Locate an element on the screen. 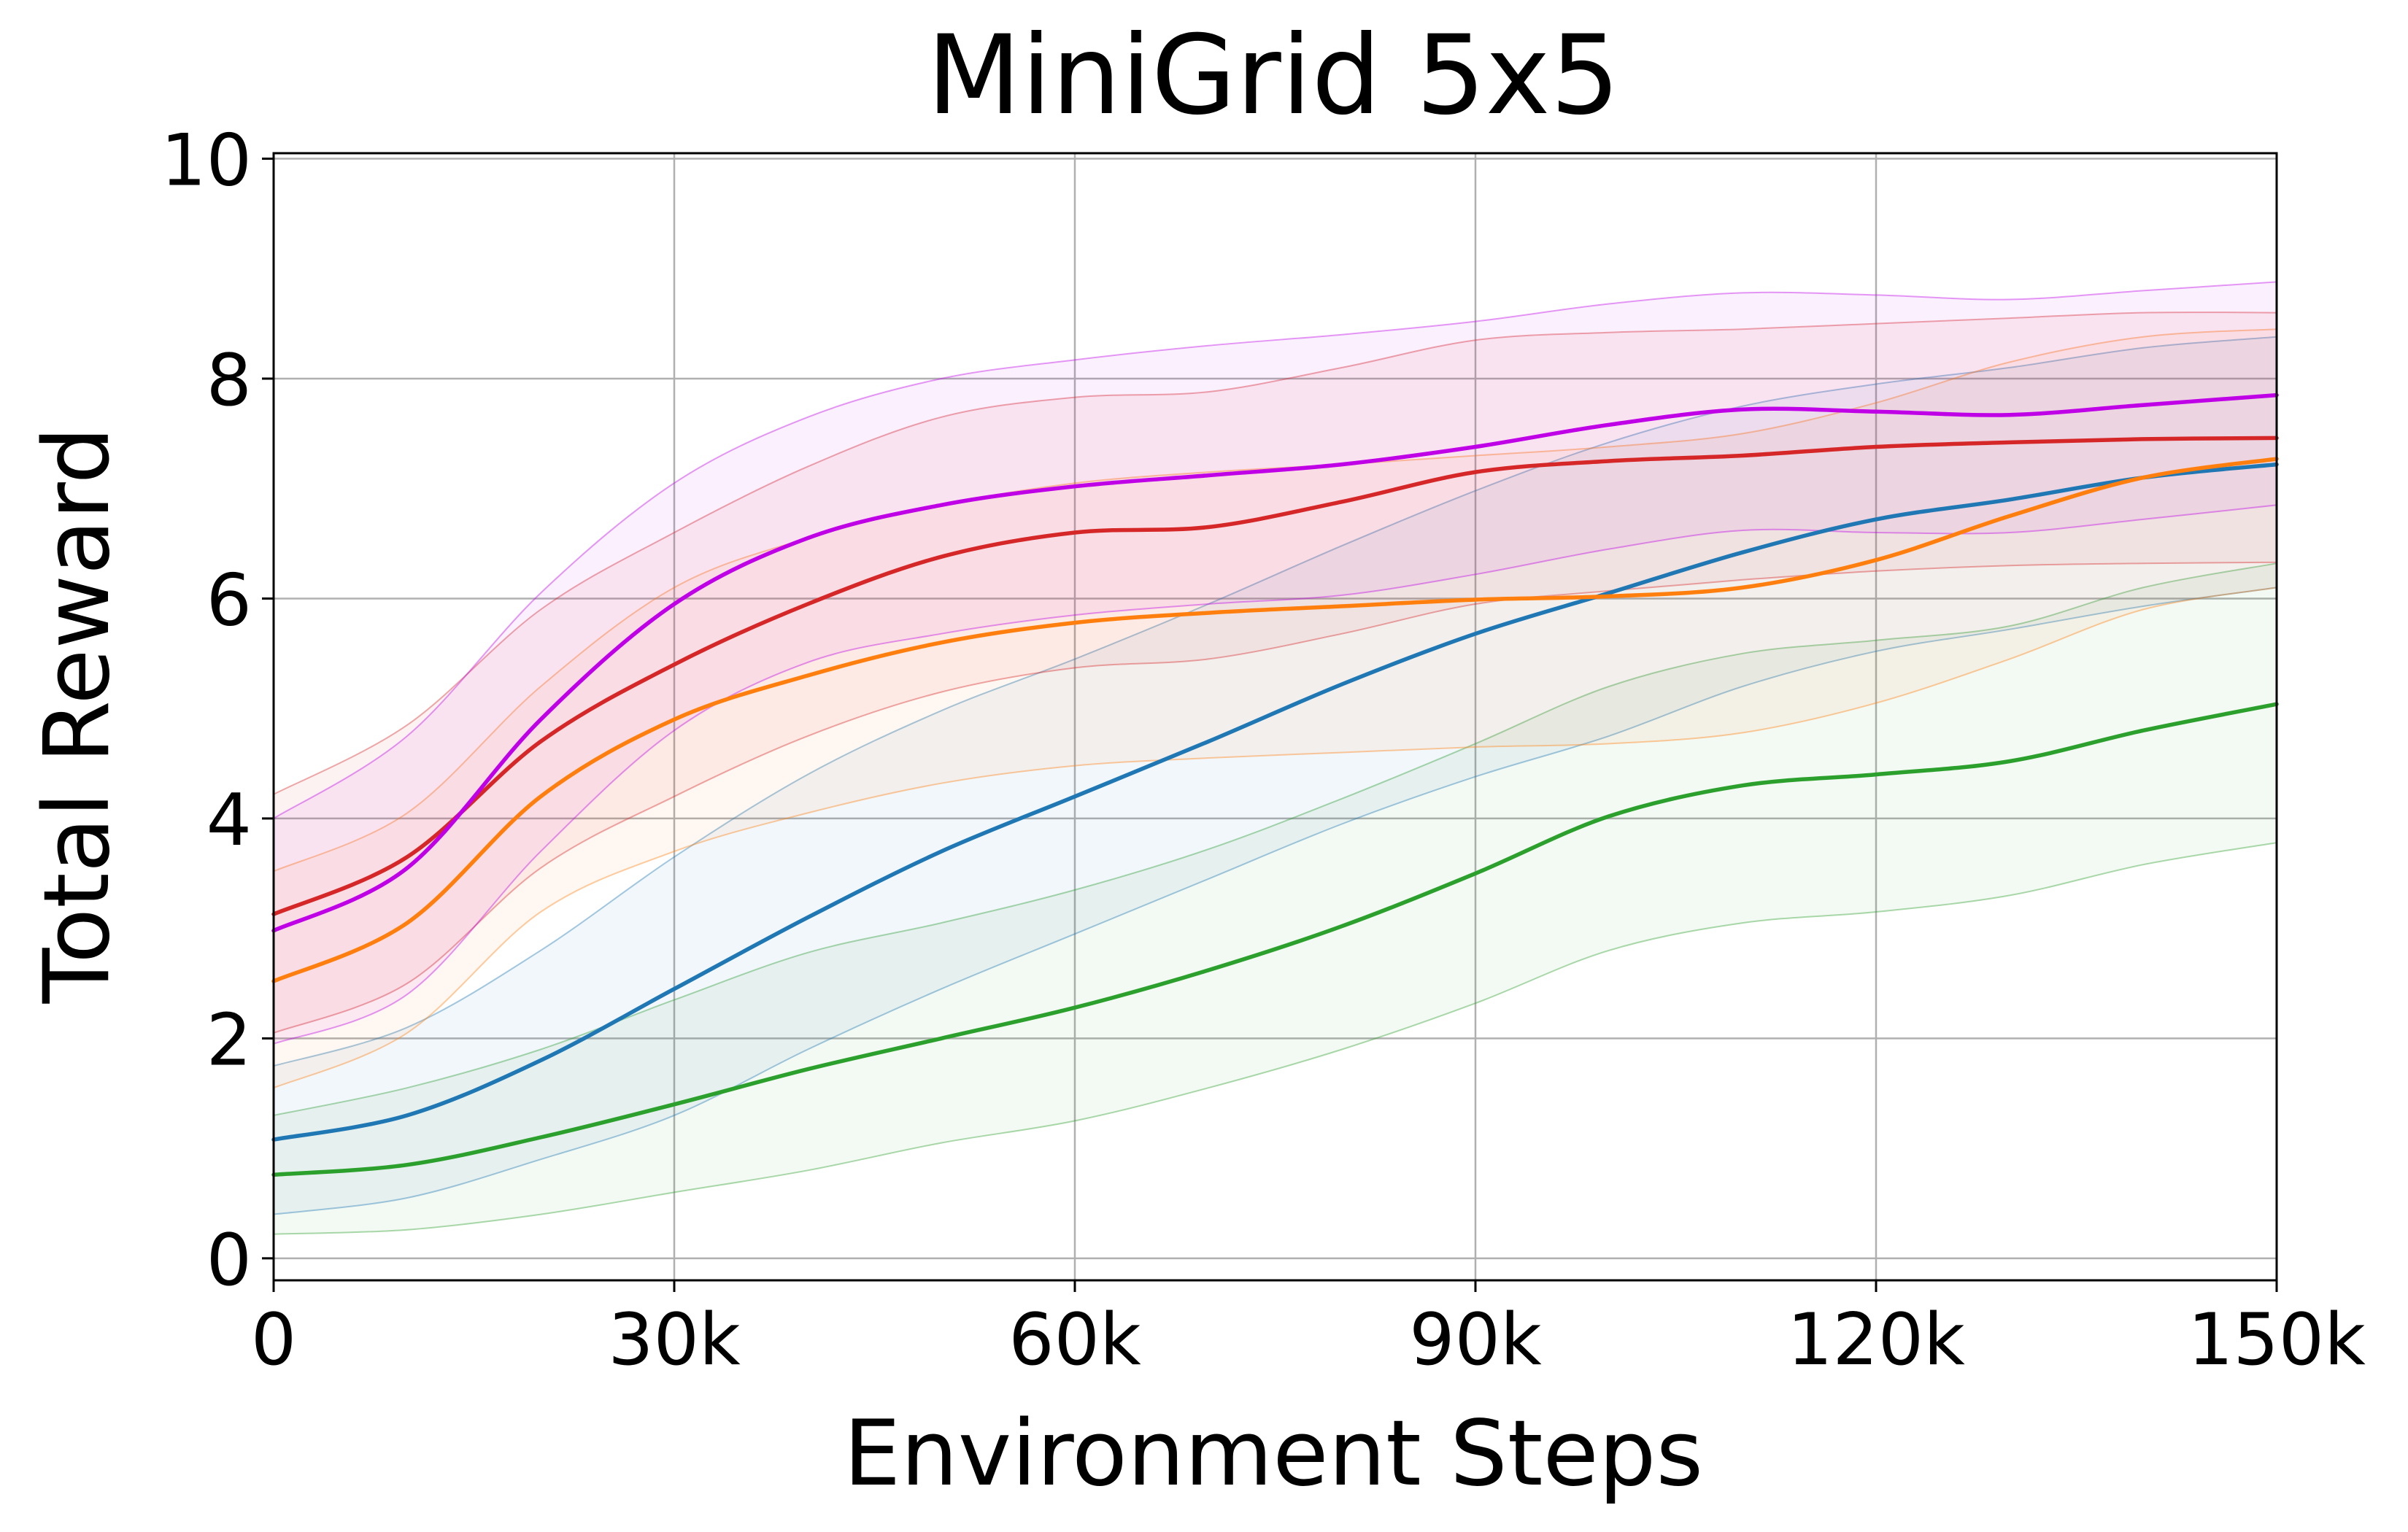 The height and width of the screenshot is (1532, 2408). y-tick-label: 8 is located at coordinates (229, 381).